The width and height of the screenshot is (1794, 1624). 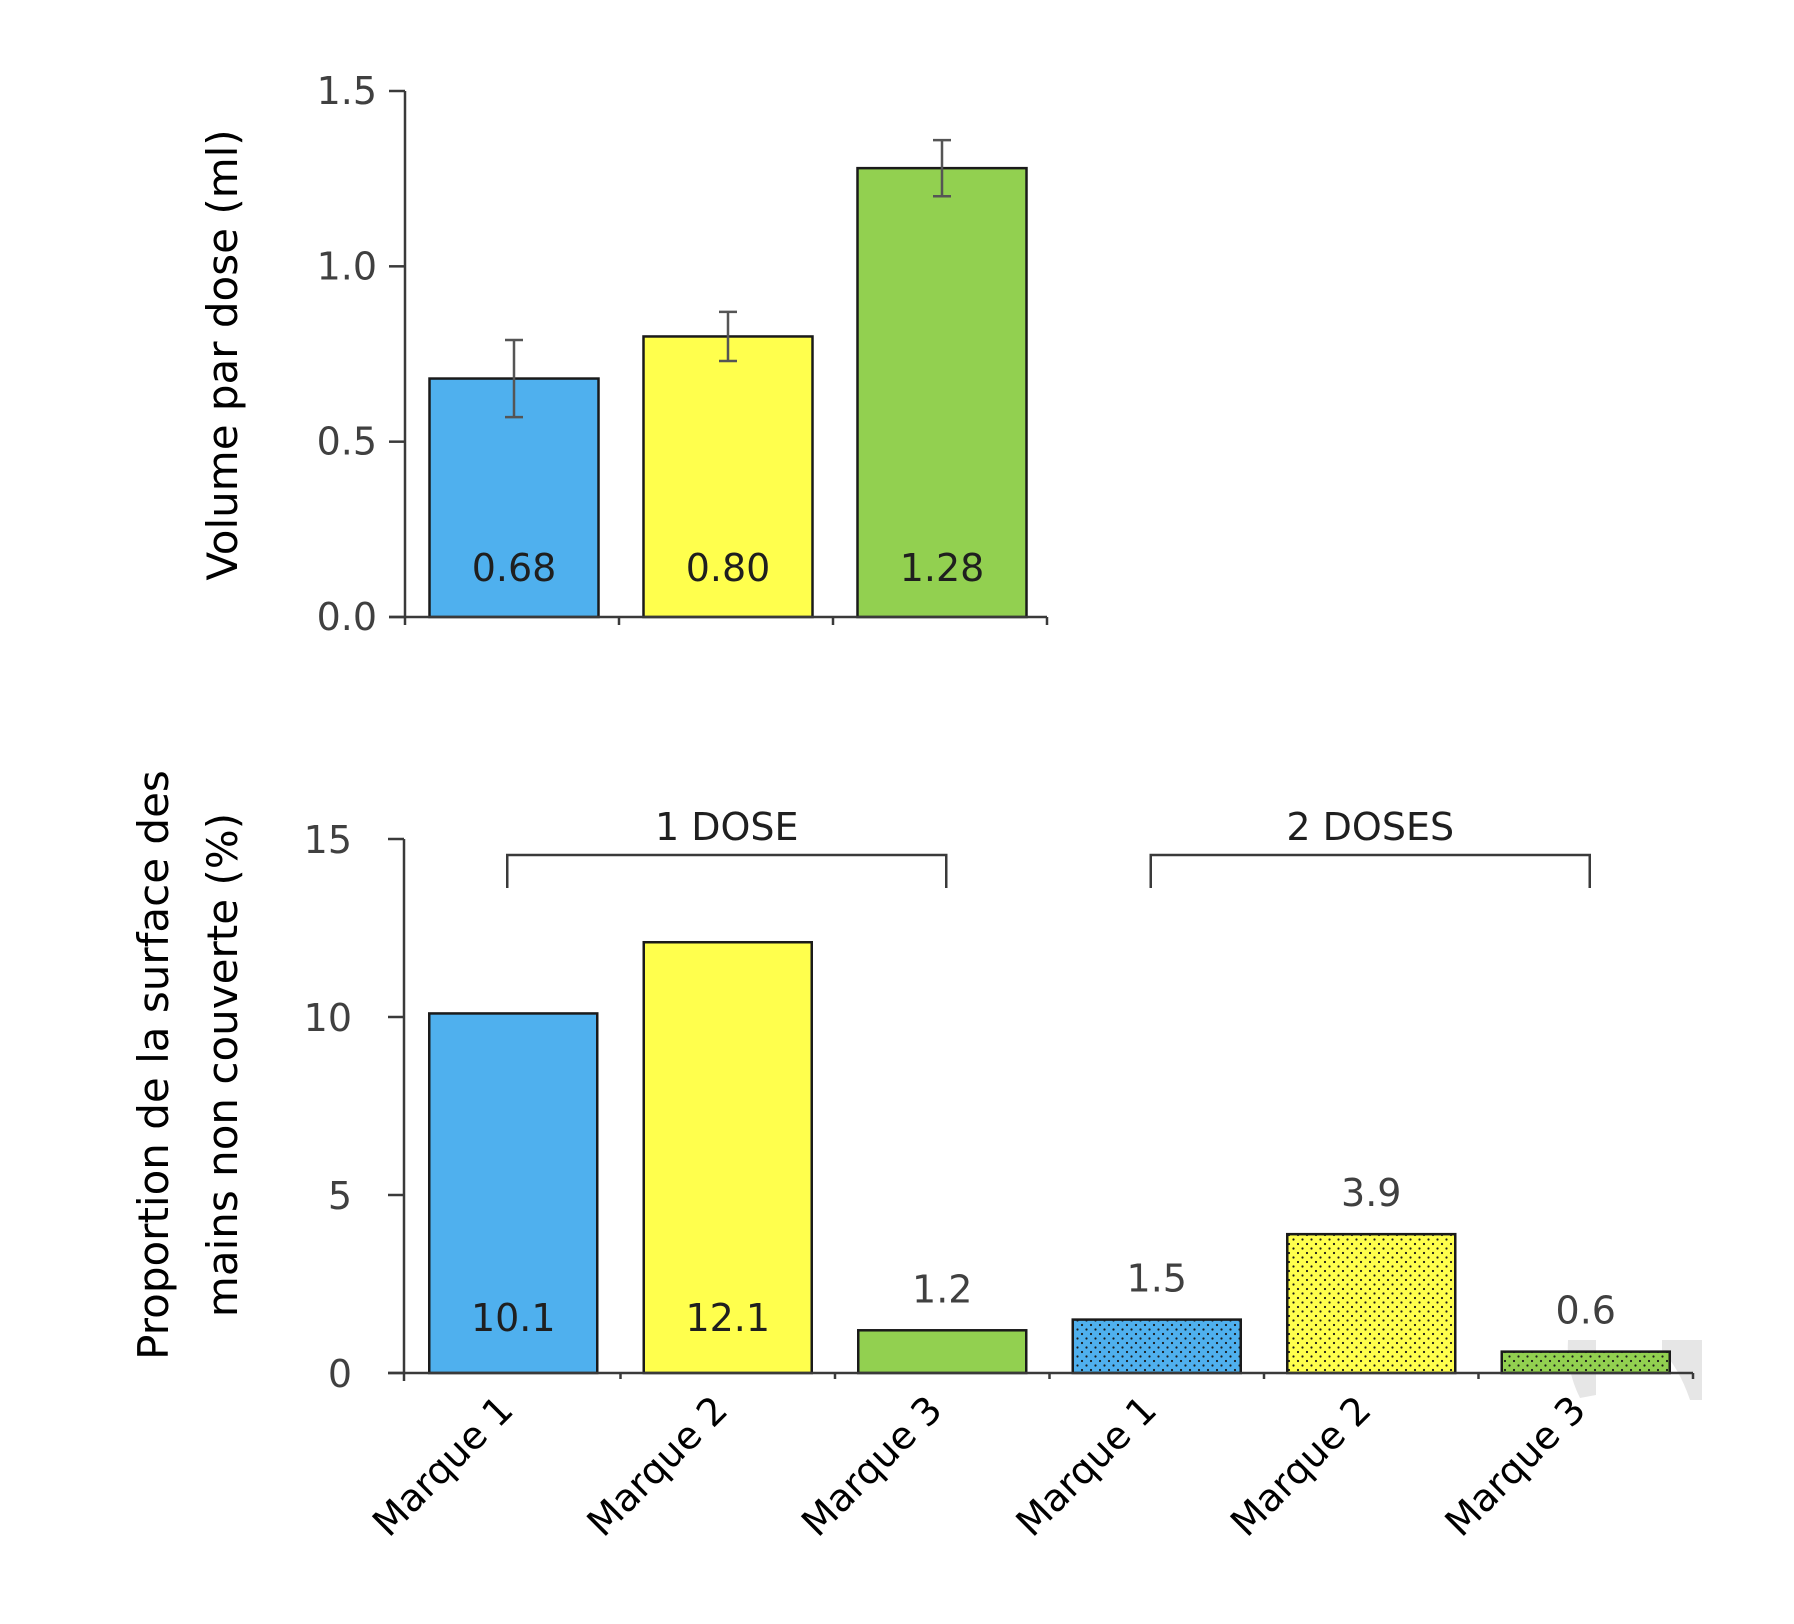 What do you see at coordinates (340, 1196) in the screenshot?
I see `y-tick-label: 5` at bounding box center [340, 1196].